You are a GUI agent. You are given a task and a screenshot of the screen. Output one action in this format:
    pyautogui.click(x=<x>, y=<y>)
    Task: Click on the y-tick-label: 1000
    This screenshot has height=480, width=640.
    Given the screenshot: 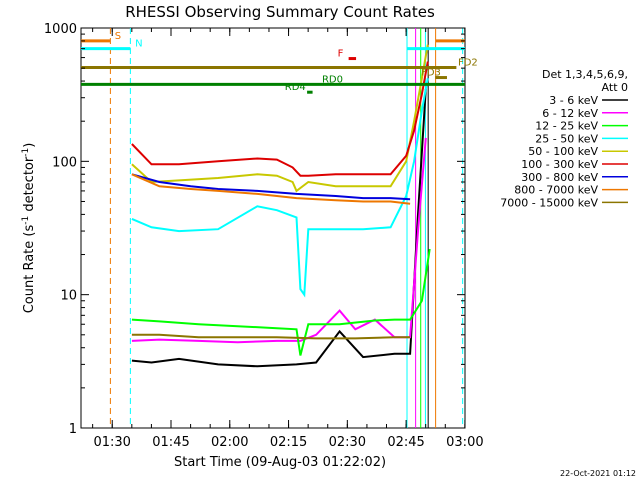 What is the action you would take?
    pyautogui.click(x=60, y=29)
    